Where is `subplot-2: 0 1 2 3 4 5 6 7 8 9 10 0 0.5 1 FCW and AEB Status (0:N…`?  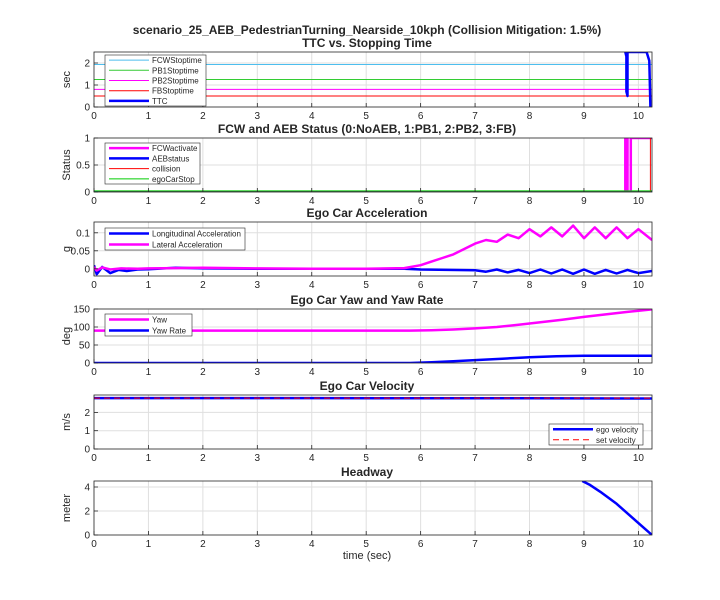
subplot-2: 0 1 2 3 4 5 6 7 8 9 10 0 0.5 1 FCW and AEB Status (0:N… is located at coordinates (357, 164).